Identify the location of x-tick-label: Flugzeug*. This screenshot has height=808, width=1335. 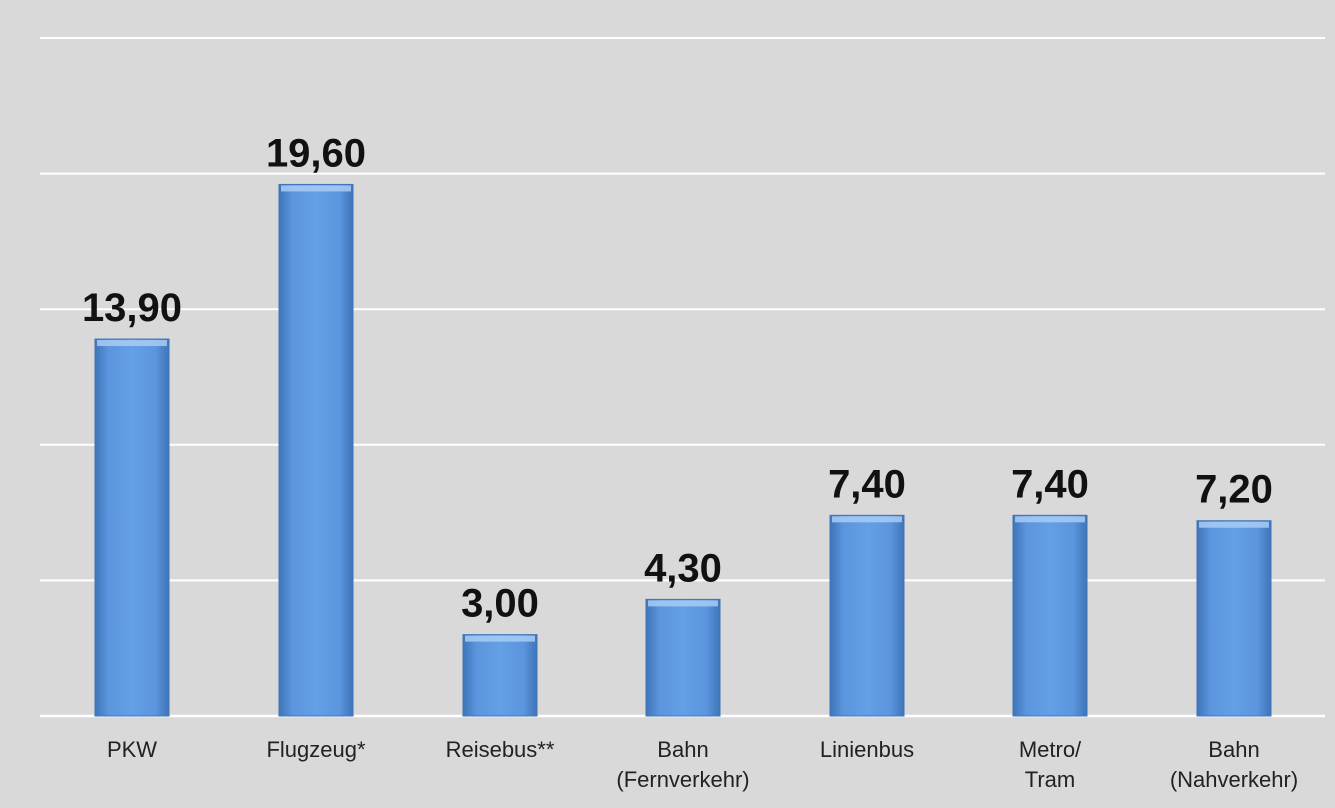
(316, 749).